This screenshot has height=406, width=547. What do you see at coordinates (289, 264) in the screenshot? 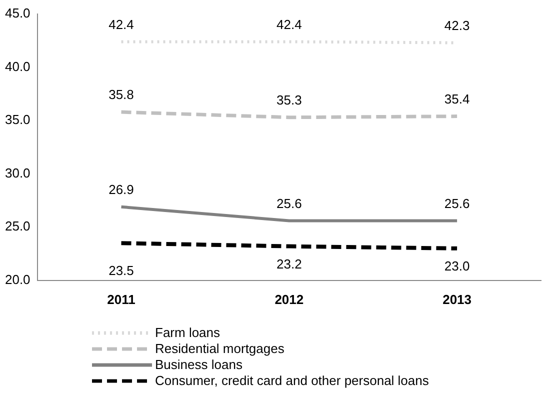
I see `data-label: 23.2` at bounding box center [289, 264].